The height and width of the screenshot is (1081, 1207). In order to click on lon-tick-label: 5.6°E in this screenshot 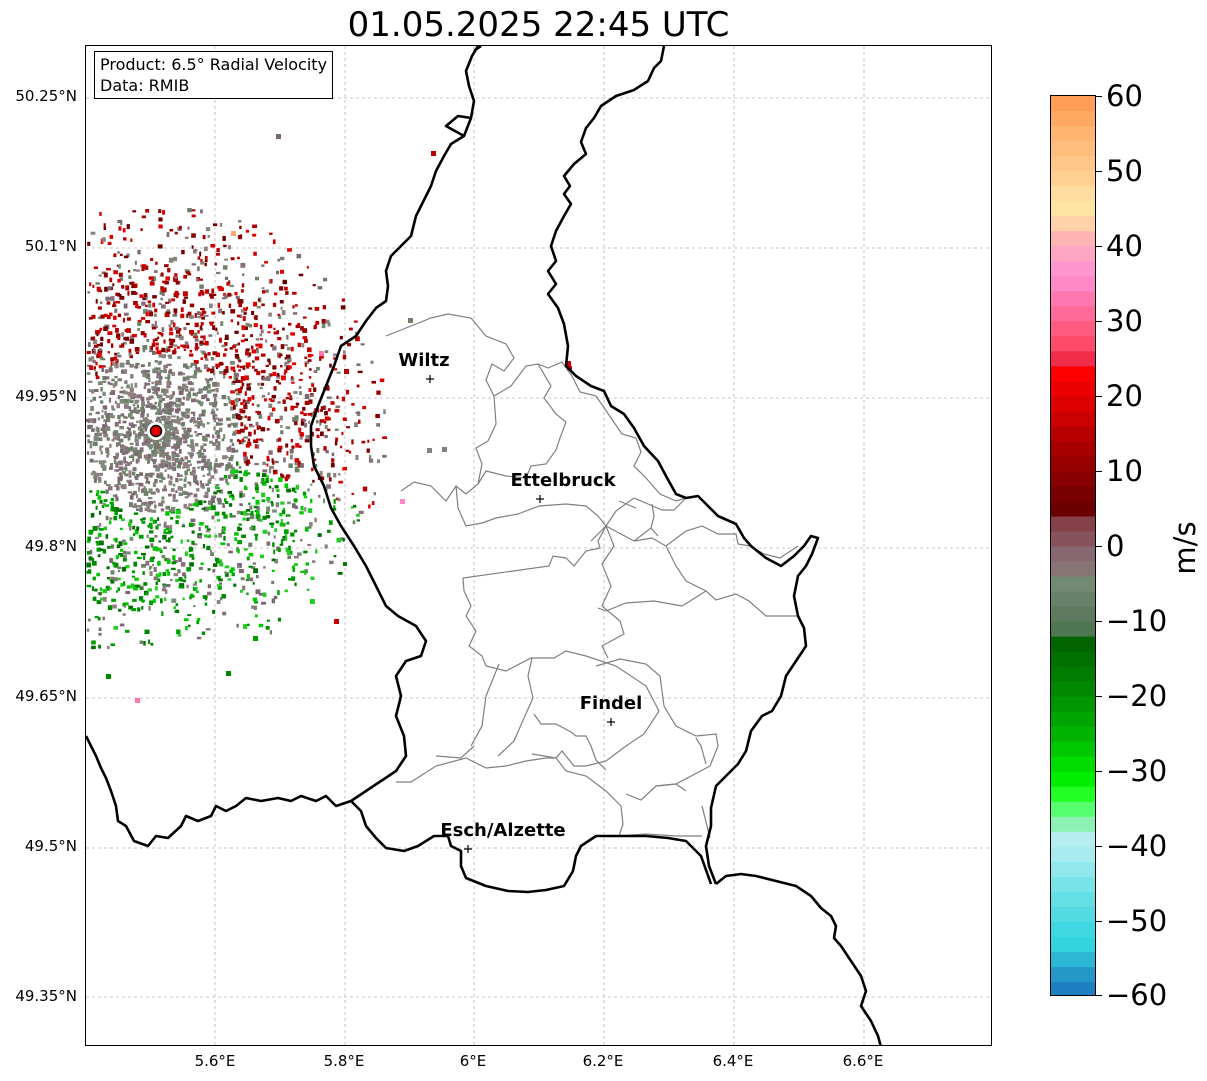, I will do `click(215, 1061)`.